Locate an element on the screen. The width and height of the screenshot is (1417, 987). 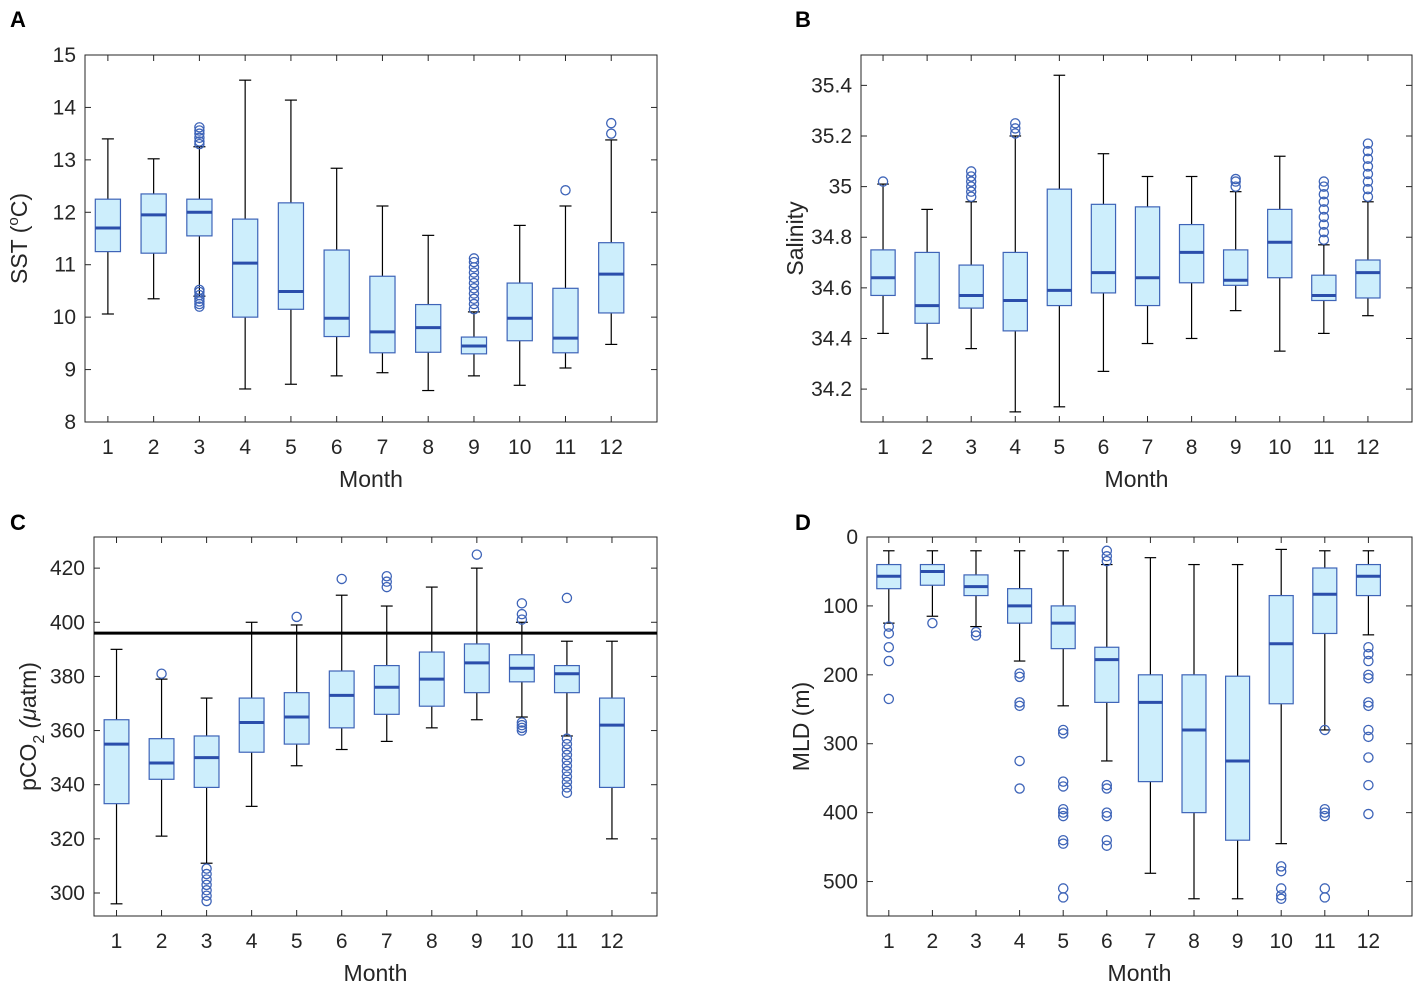
x-tick-label: 11 is located at coordinates (1324, 447).